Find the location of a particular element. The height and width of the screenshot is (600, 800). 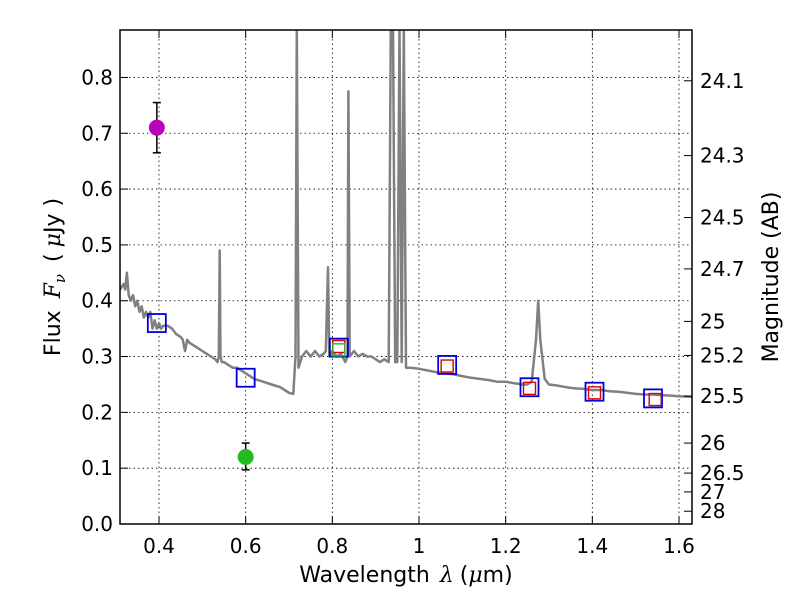

y-axis-label: Flux Fν ( μJy ) is located at coordinates (55, 277).